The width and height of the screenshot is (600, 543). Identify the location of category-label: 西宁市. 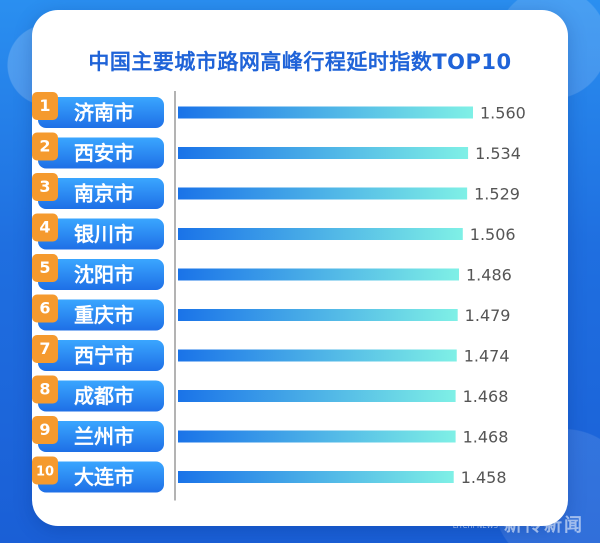
(104, 356).